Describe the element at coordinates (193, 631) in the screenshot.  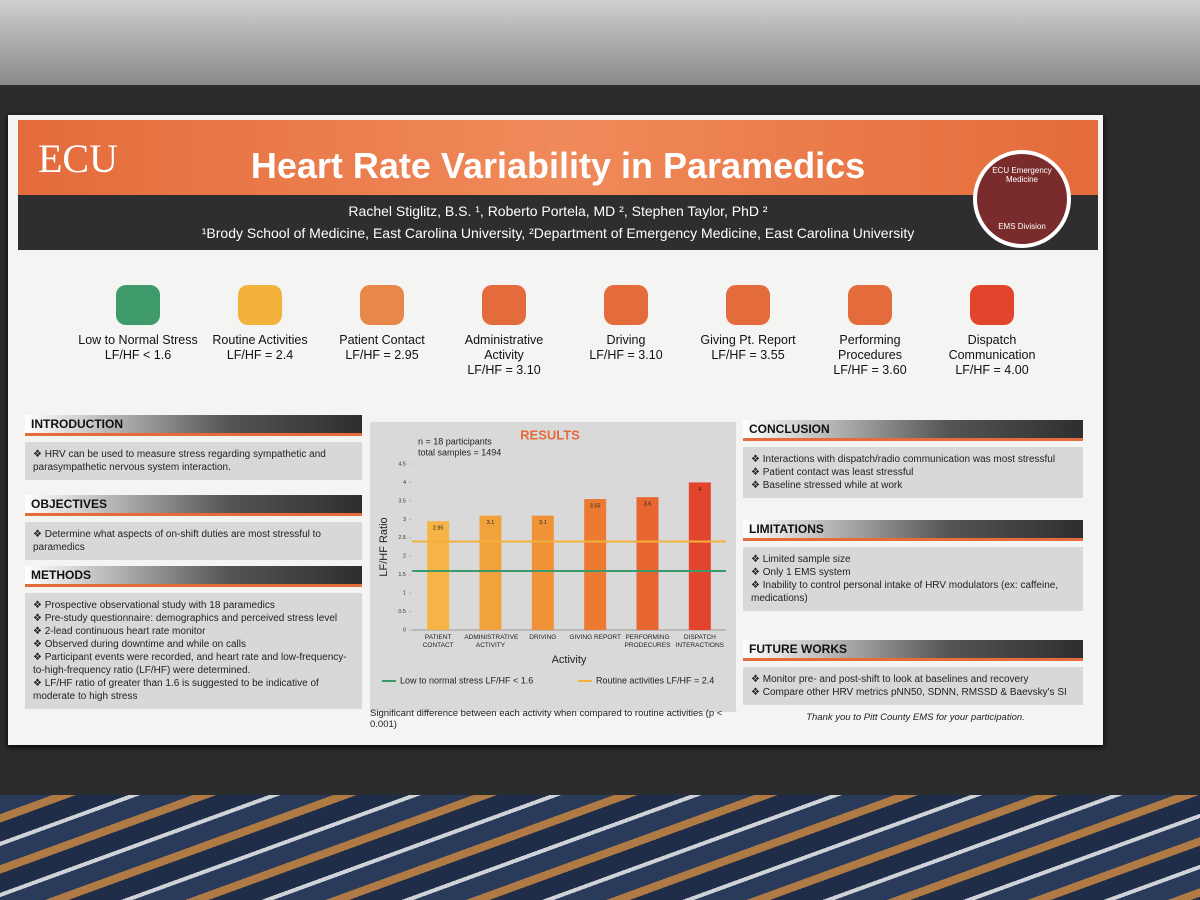
I see `list-item: 2-lead continuous heart rate monitor` at that location.